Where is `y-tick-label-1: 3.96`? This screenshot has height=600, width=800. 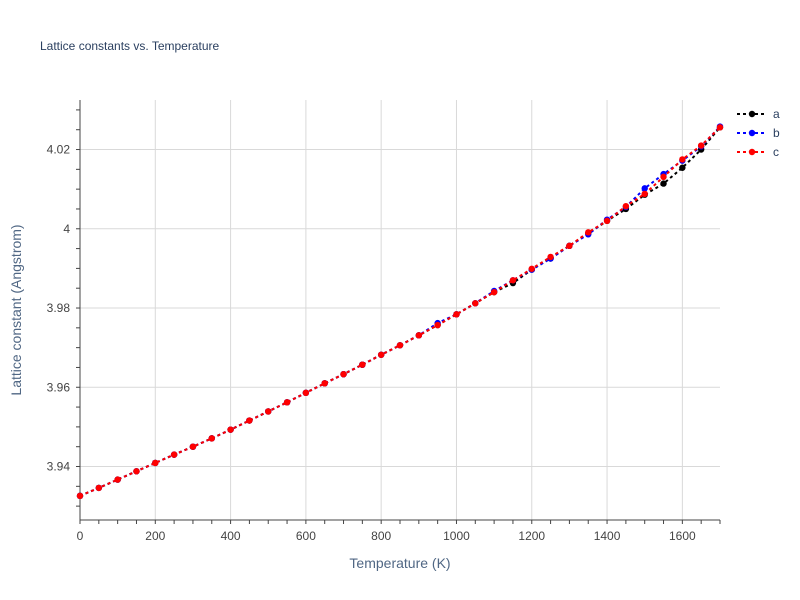 y-tick-label-1: 3.96 is located at coordinates (59, 387).